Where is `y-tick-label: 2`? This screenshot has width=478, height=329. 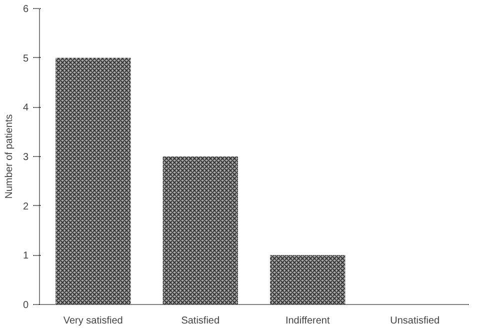 y-tick-label: 2 is located at coordinates (25, 206).